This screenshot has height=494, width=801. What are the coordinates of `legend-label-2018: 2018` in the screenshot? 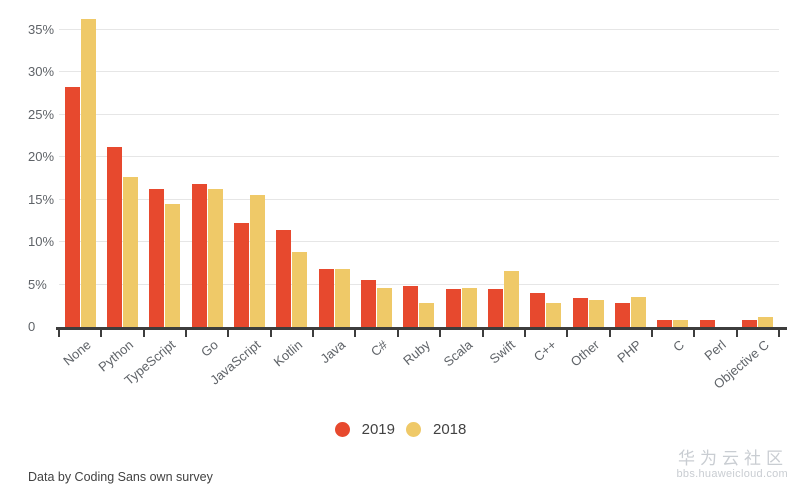 It's located at (450, 429).